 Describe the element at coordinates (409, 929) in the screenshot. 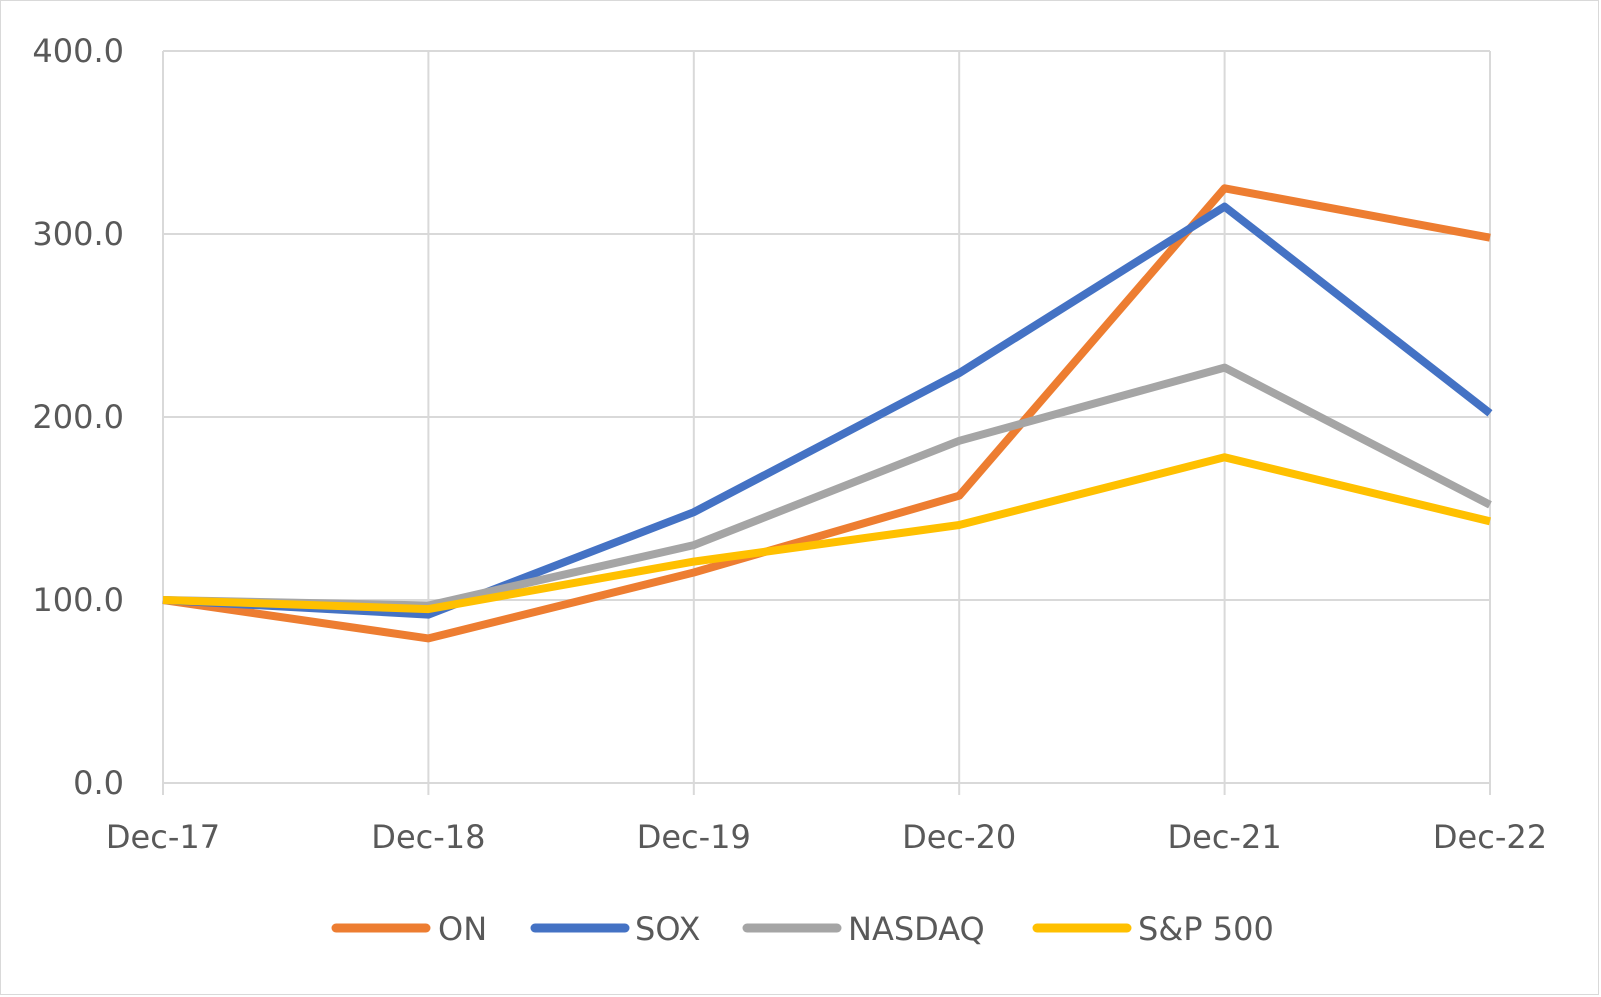

I see `legend-item: ON` at that location.